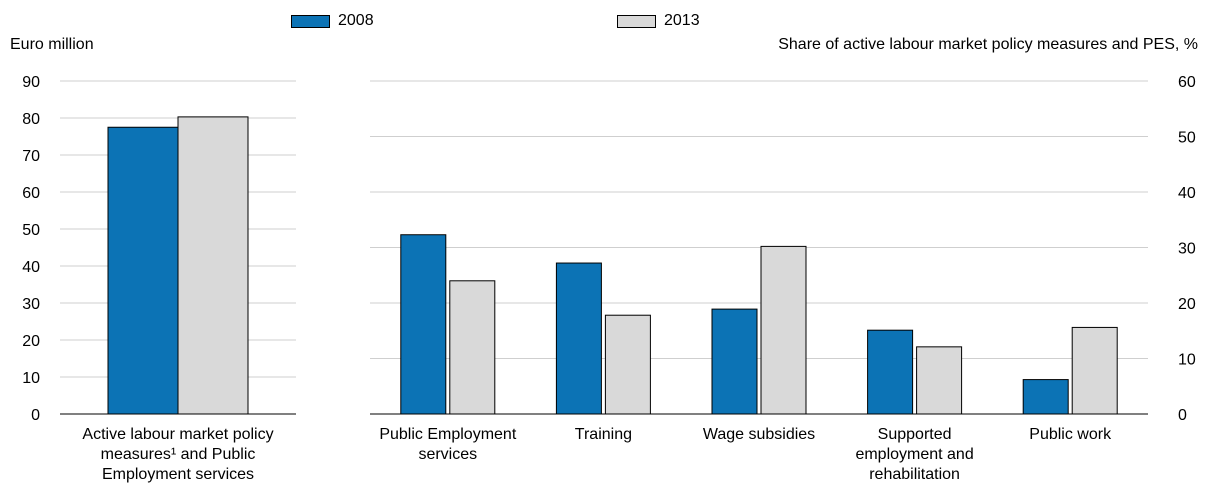 The image size is (1208, 490). Describe the element at coordinates (914, 474) in the screenshot. I see `x-tick-label: rehabilitation` at that location.